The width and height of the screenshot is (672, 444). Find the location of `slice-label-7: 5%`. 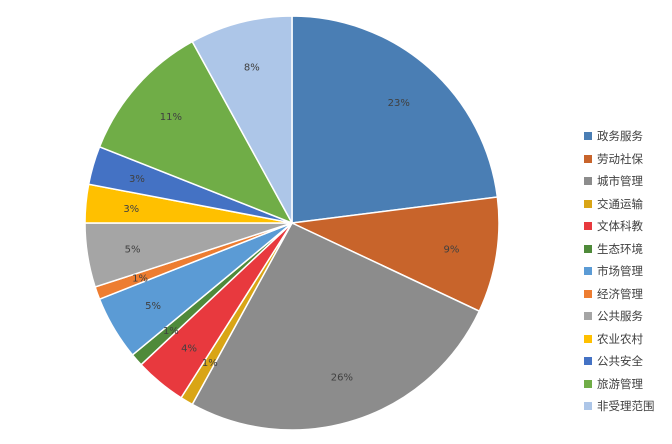

slice-label-7: 5% is located at coordinates (153, 306).